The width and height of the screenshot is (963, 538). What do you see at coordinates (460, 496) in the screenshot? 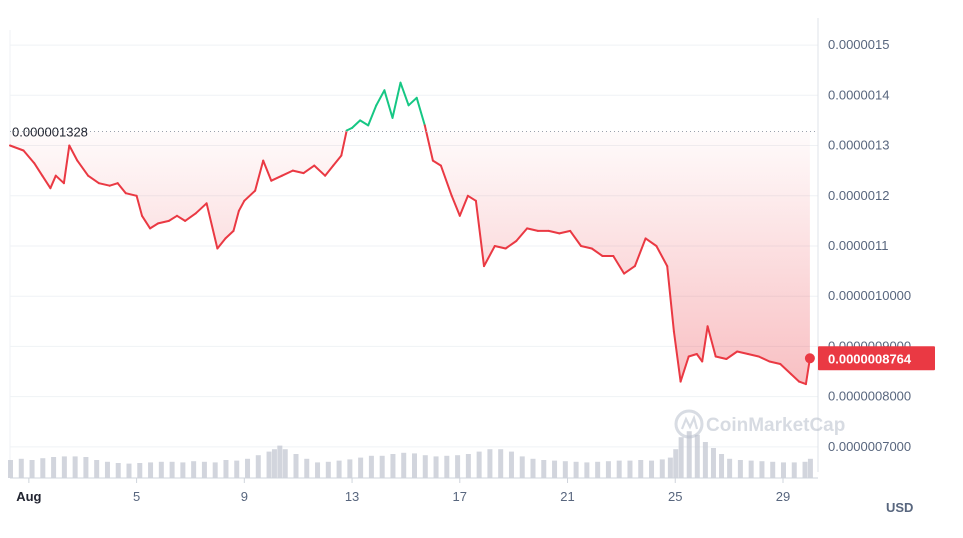
I see `x-tick-label: 17` at bounding box center [460, 496].